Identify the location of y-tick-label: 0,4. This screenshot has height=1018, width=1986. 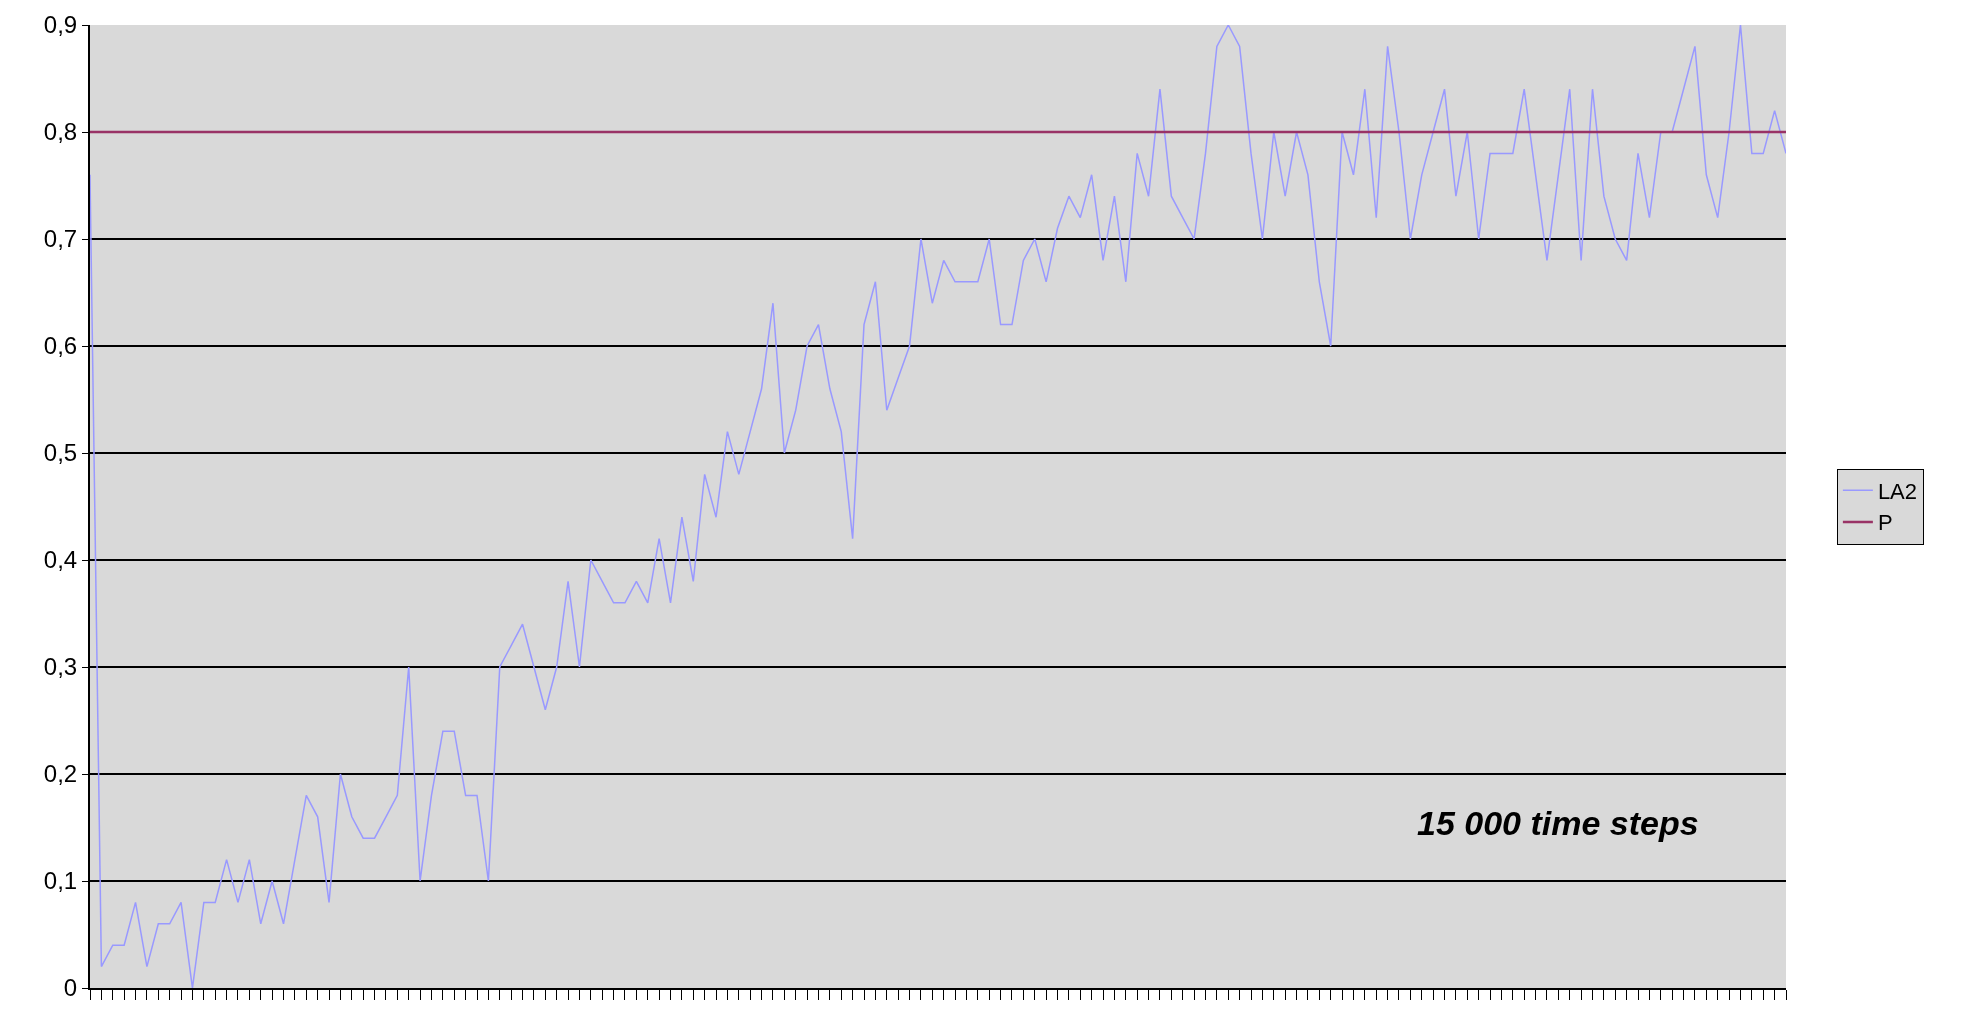
(60, 560).